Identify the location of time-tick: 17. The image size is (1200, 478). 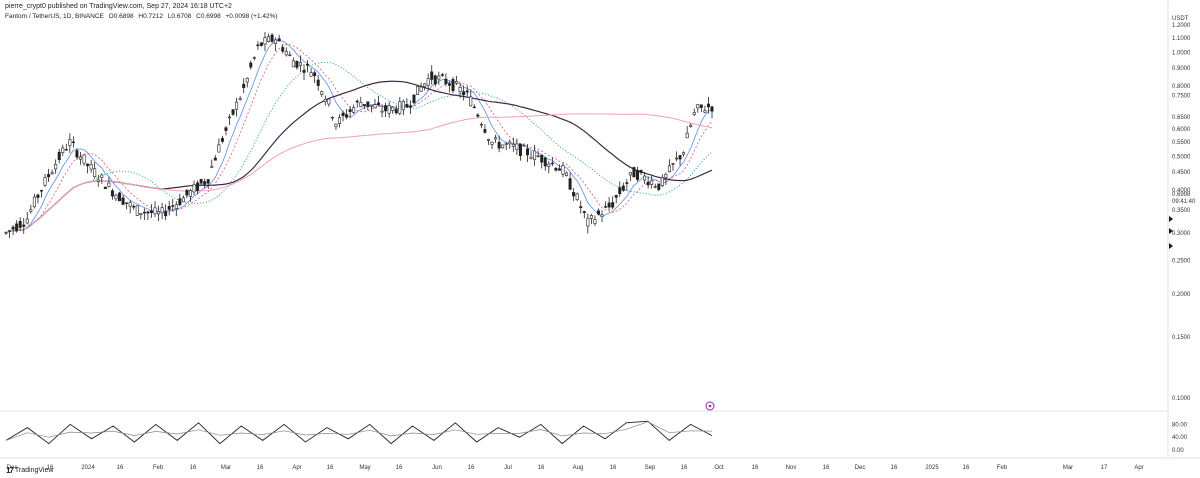
(1104, 468).